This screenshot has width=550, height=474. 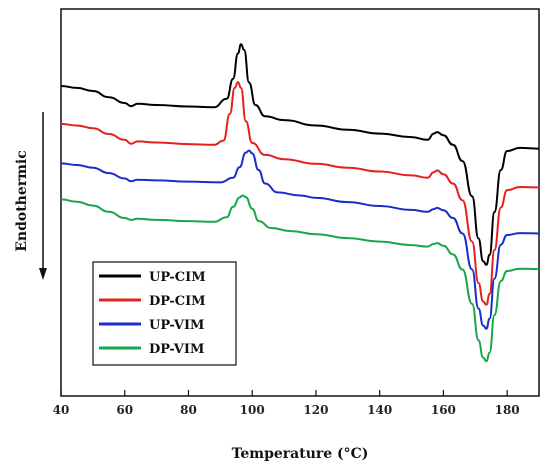 What do you see at coordinates (43, 274) in the screenshot?
I see `endothermic-arrow-head` at bounding box center [43, 274].